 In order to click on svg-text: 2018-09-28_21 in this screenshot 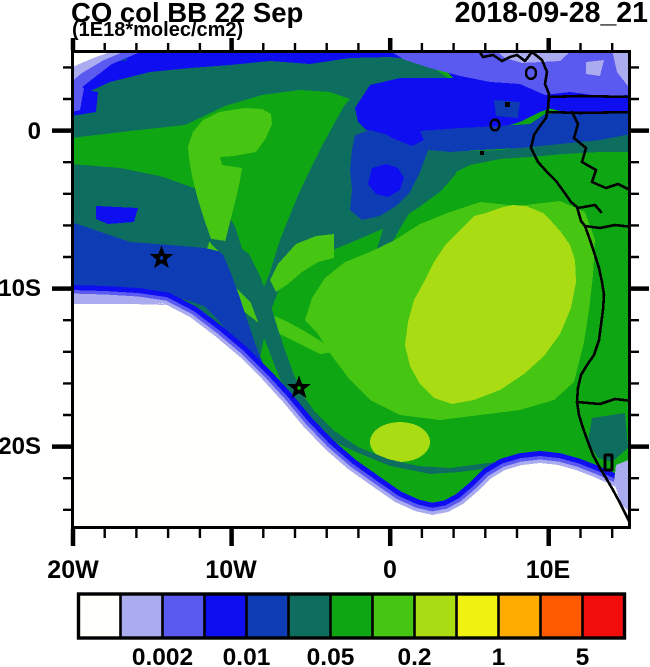, I will do `click(551, 14)`.